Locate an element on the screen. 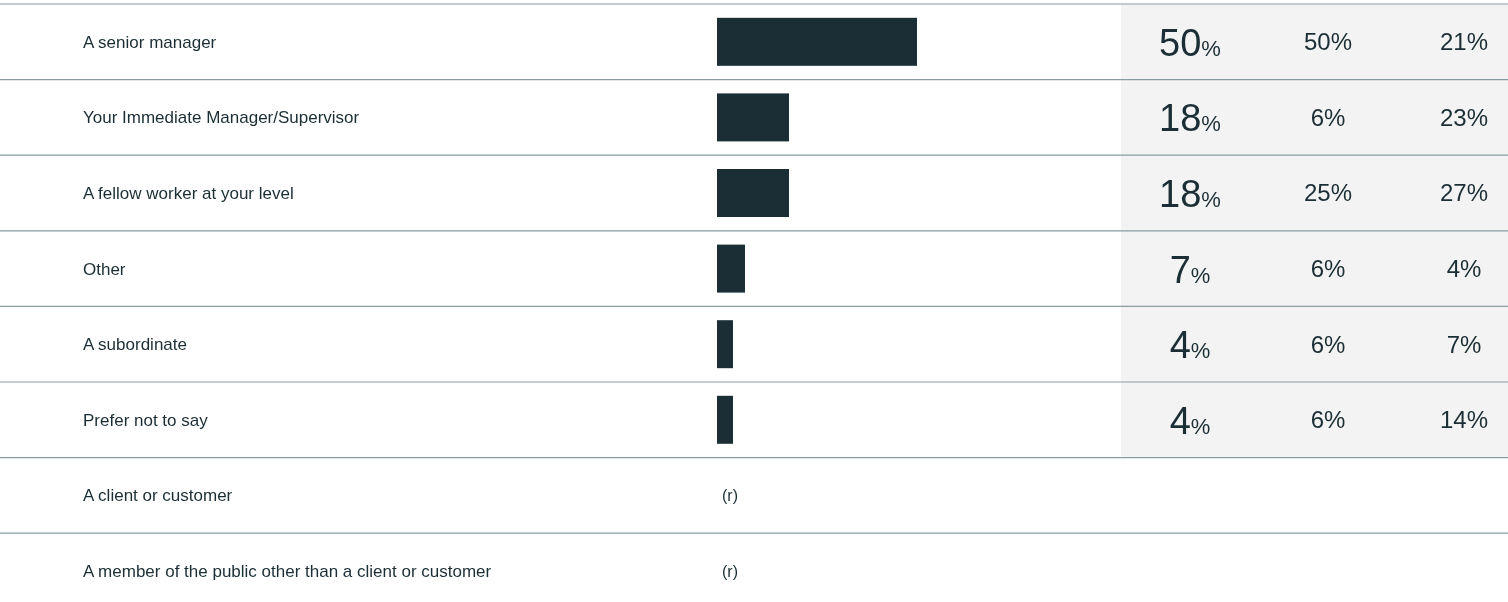 Image resolution: width=1508 pixels, height=602 pixels. data-label: 50% is located at coordinates (1190, 42).